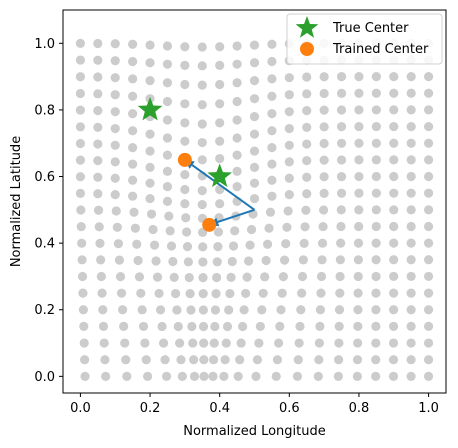  What do you see at coordinates (150, 408) in the screenshot?
I see `x-tick-label: 0.2` at bounding box center [150, 408].